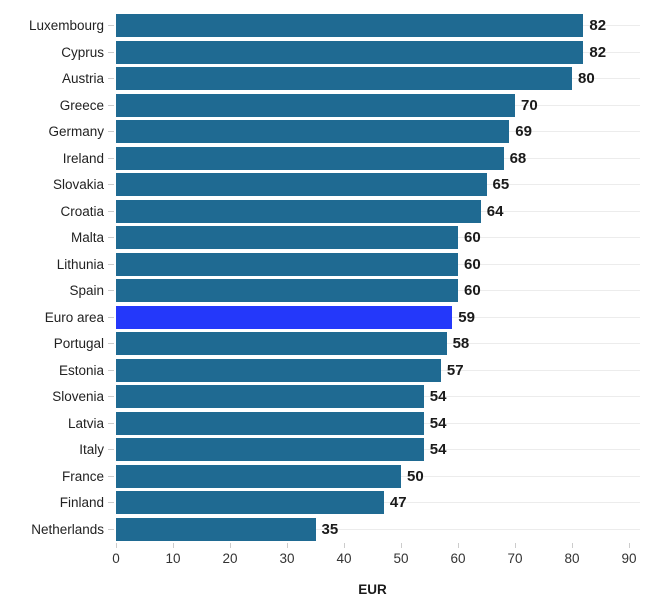 This screenshot has width=663, height=610. I want to click on value-label: 70, so click(529, 105).